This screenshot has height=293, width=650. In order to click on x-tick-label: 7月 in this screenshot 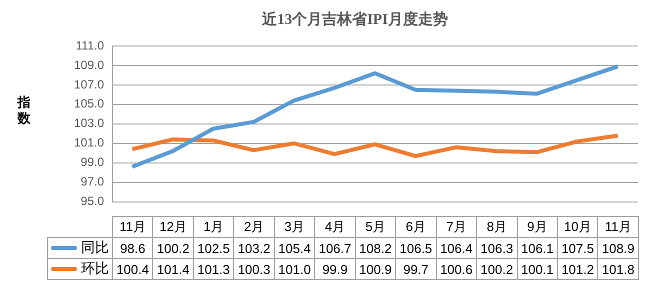, I will do `click(456, 227)`.